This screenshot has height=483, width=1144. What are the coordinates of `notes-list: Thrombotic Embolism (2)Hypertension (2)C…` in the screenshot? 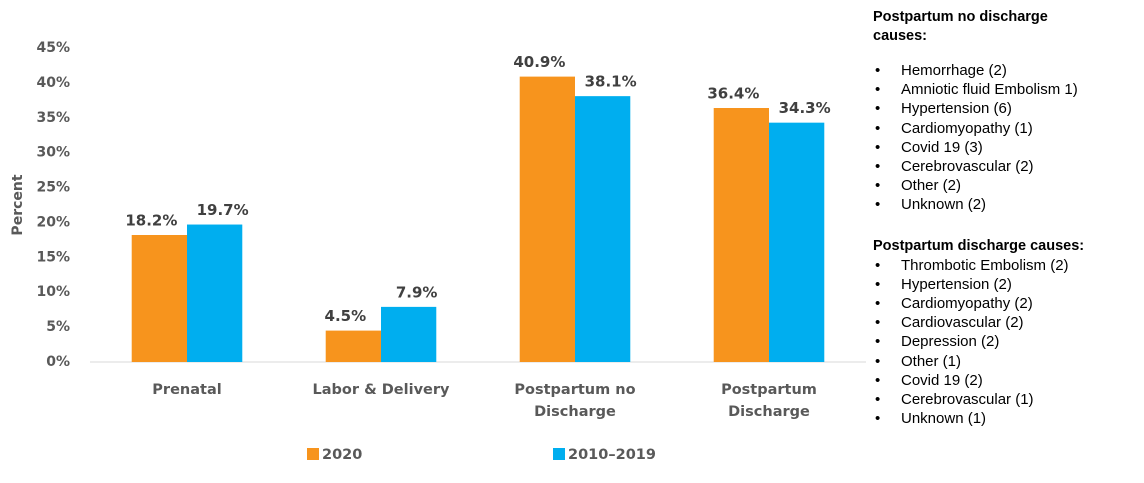 It's located at (1007, 342).